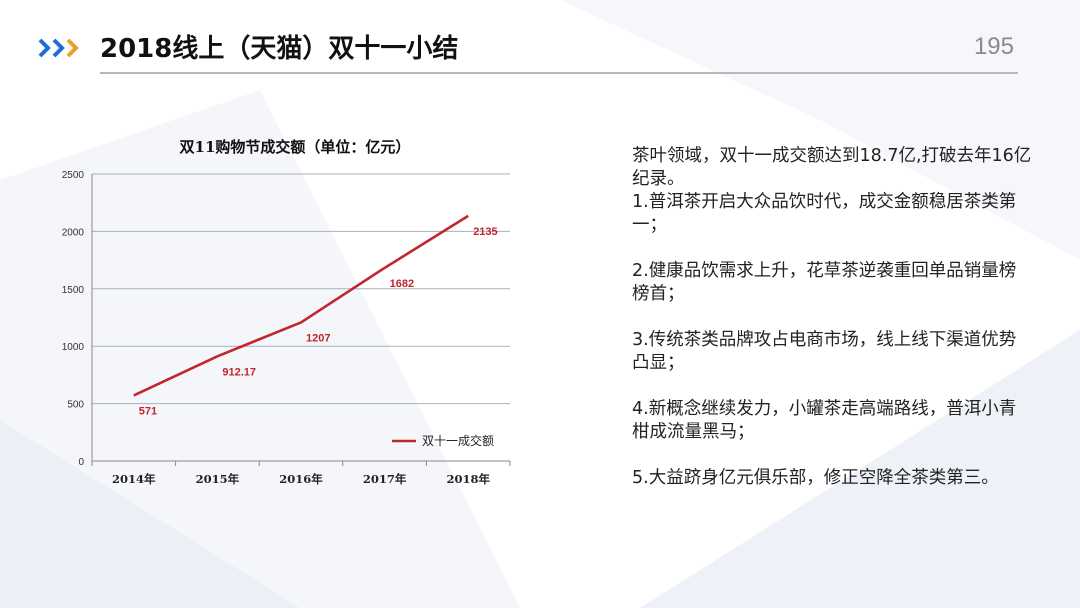 The height and width of the screenshot is (608, 1080). Describe the element at coordinates (824, 420) in the screenshot. I see `summary-point: 4.新概念继续发力，小罐茶走高端路线，普洱小青柑成流量黑马；` at that location.